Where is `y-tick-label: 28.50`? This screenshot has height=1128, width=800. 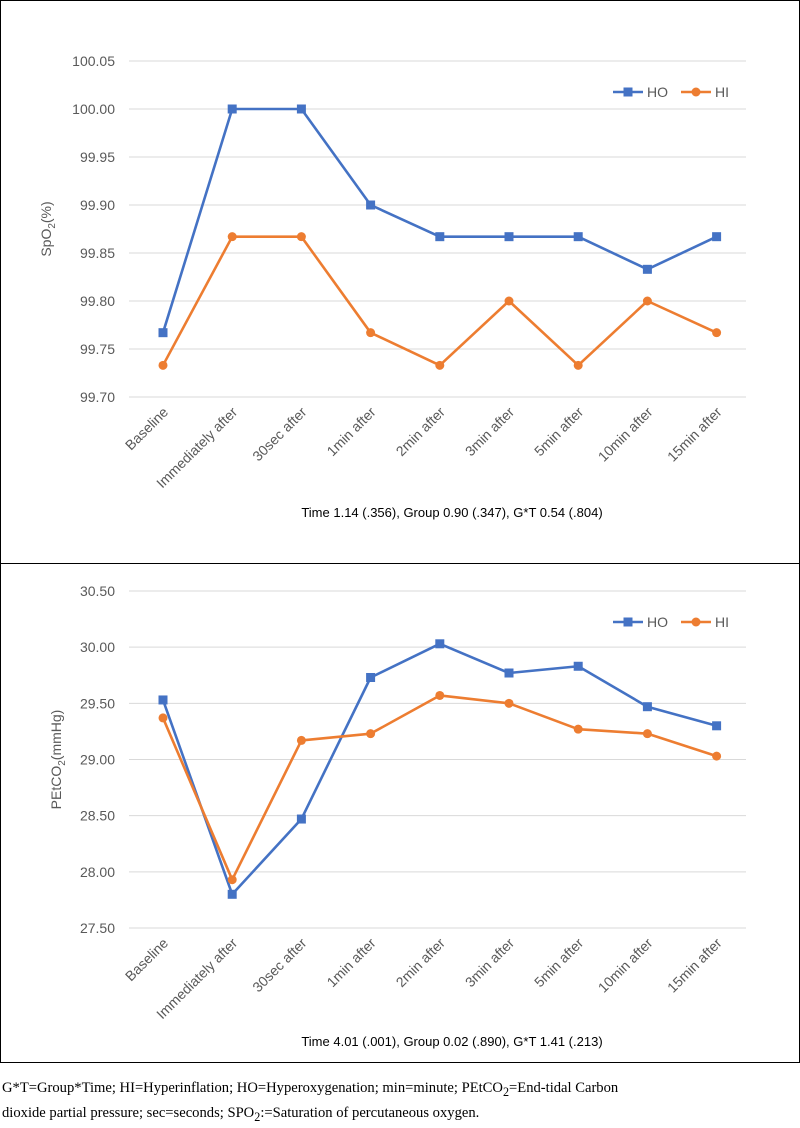 y-tick-label: 28.50 is located at coordinates (97, 816).